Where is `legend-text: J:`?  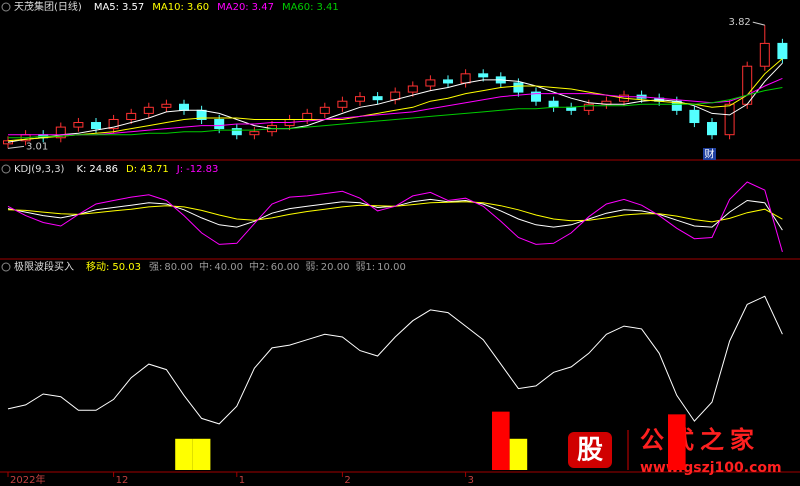
legend-text: J: is located at coordinates (179, 169).